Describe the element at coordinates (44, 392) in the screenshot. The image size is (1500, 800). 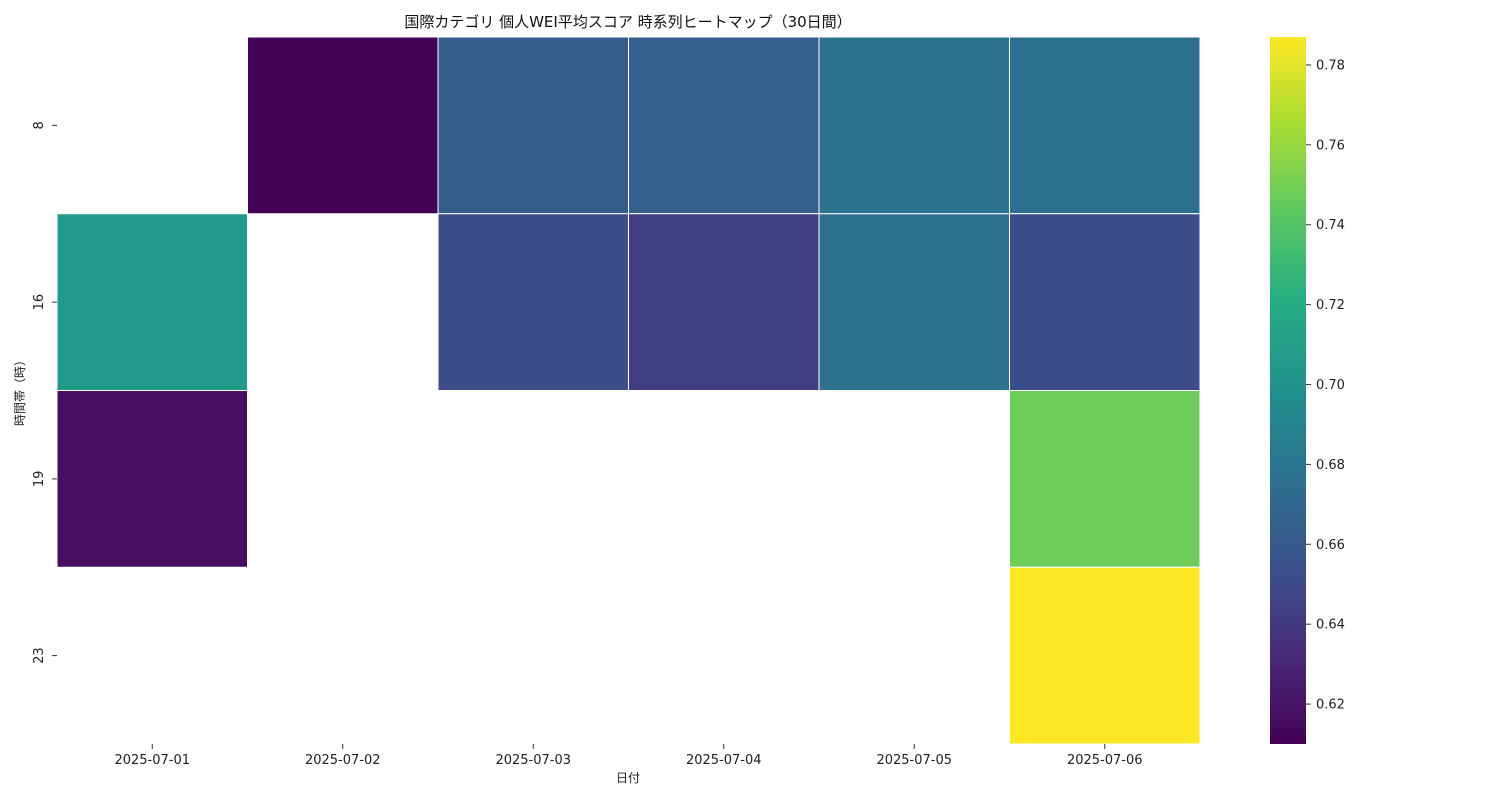
I see `y-axis-ticks: 8 16 19 23` at that location.